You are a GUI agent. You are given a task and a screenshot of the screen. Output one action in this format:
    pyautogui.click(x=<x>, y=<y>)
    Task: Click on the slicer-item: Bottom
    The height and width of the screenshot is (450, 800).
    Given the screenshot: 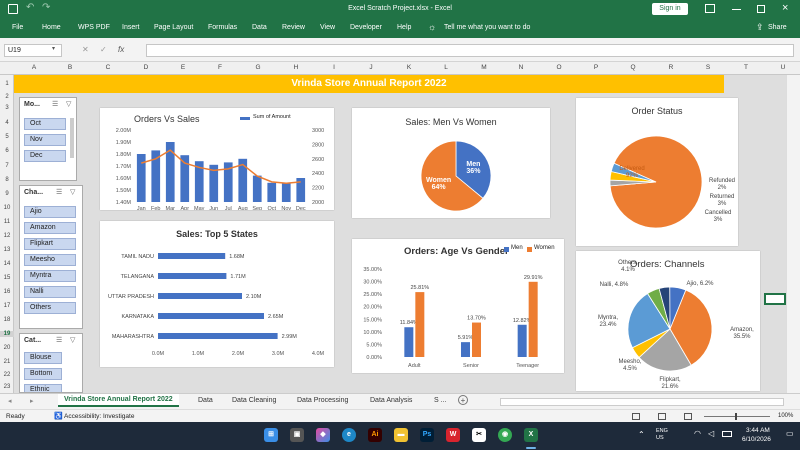 What is the action you would take?
    pyautogui.click(x=43, y=374)
    